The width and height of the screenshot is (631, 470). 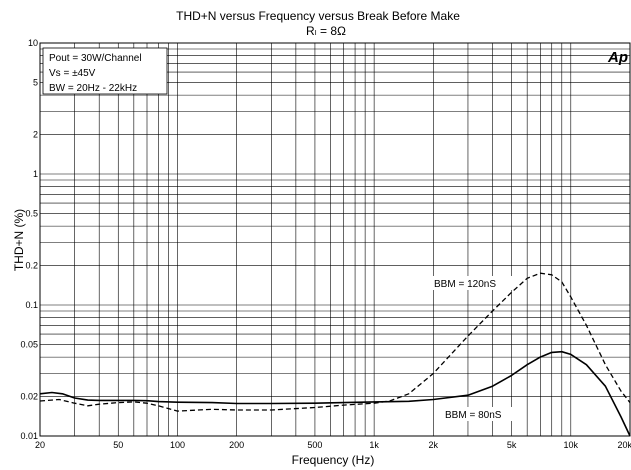 What do you see at coordinates (326, 31) in the screenshot?
I see `chart-subtitle: Rₗ = 8Ω` at bounding box center [326, 31].